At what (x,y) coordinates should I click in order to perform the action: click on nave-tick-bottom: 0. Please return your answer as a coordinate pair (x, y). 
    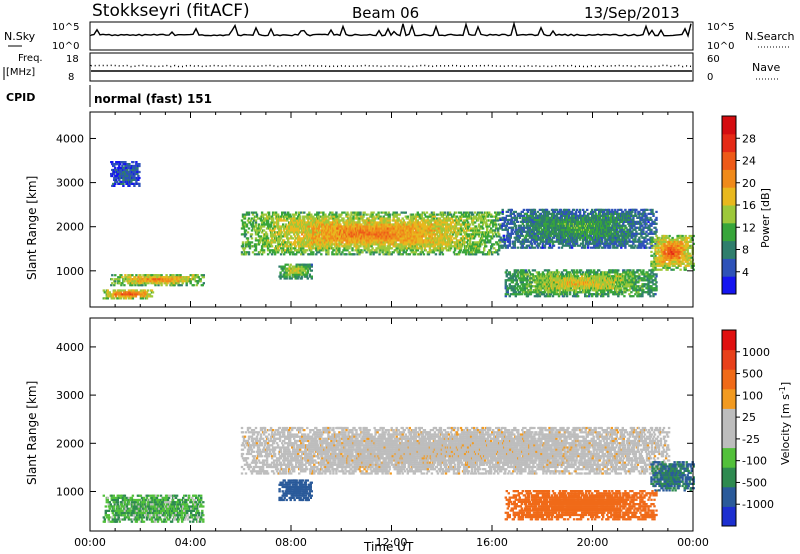
    Looking at the image, I should click on (710, 77).